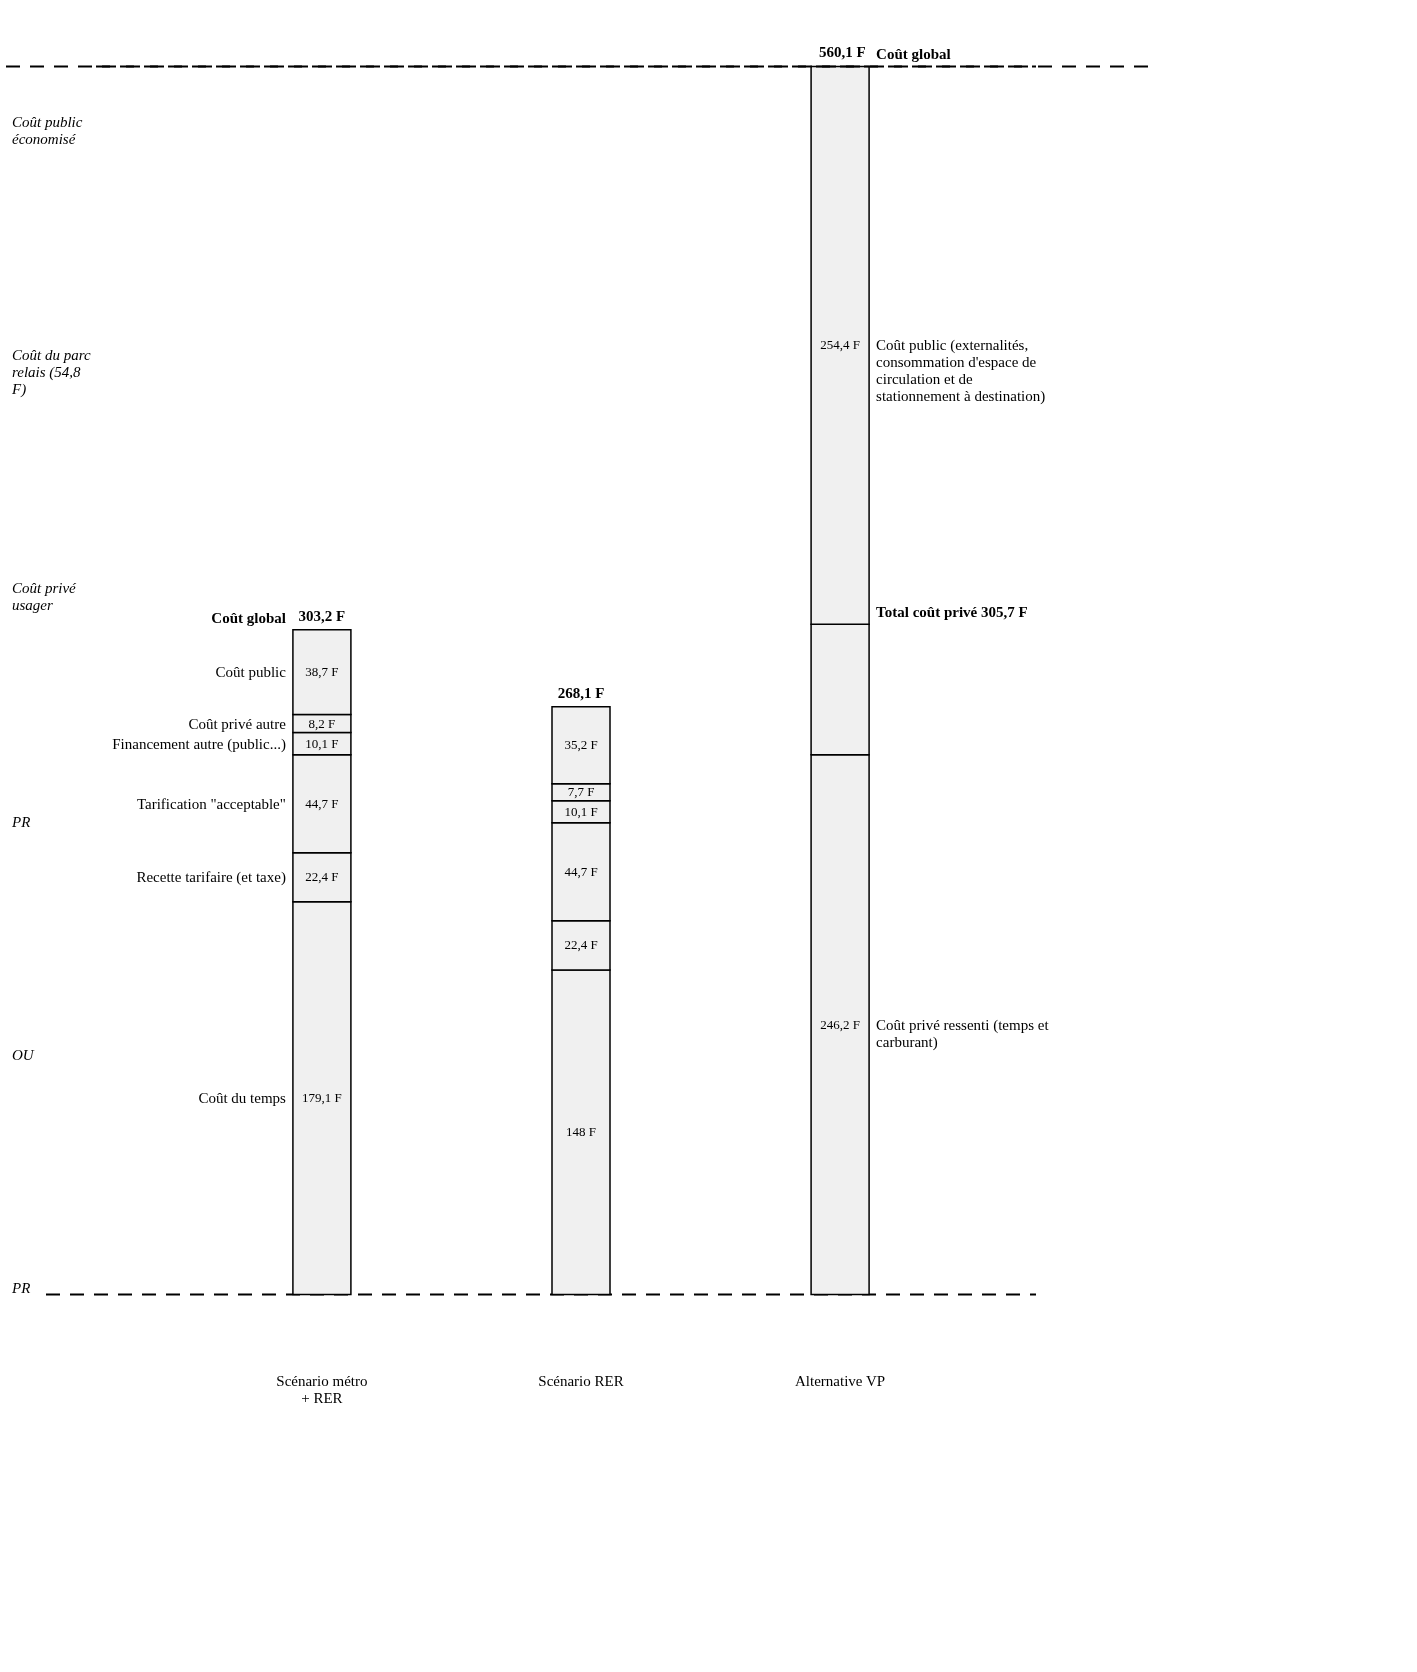 This screenshot has width=1417, height=1672. What do you see at coordinates (840, 1381) in the screenshot?
I see `x-tick-label: Alternative VP` at bounding box center [840, 1381].